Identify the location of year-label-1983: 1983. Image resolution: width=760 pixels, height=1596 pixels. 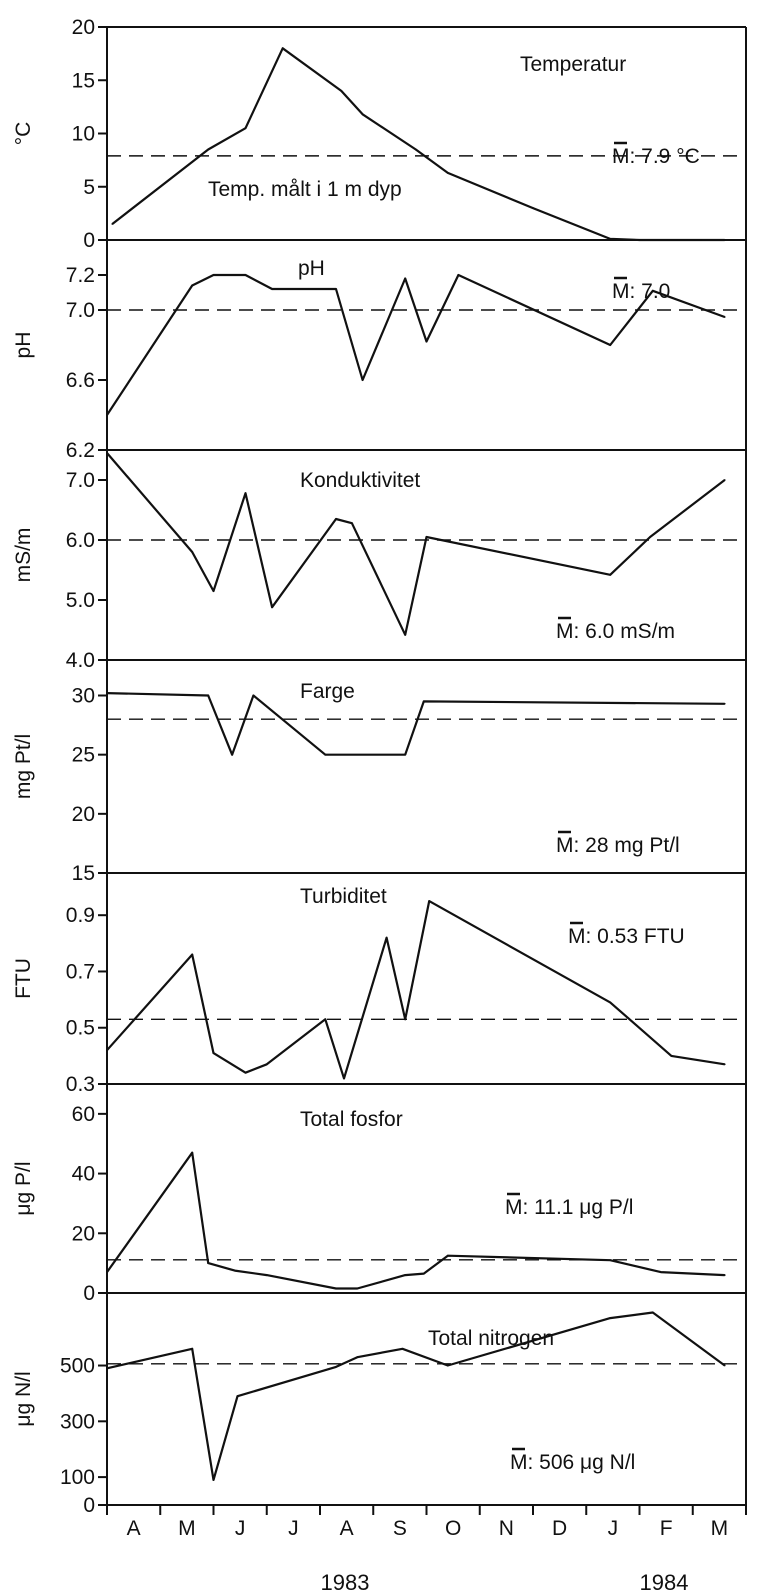
(345, 1582).